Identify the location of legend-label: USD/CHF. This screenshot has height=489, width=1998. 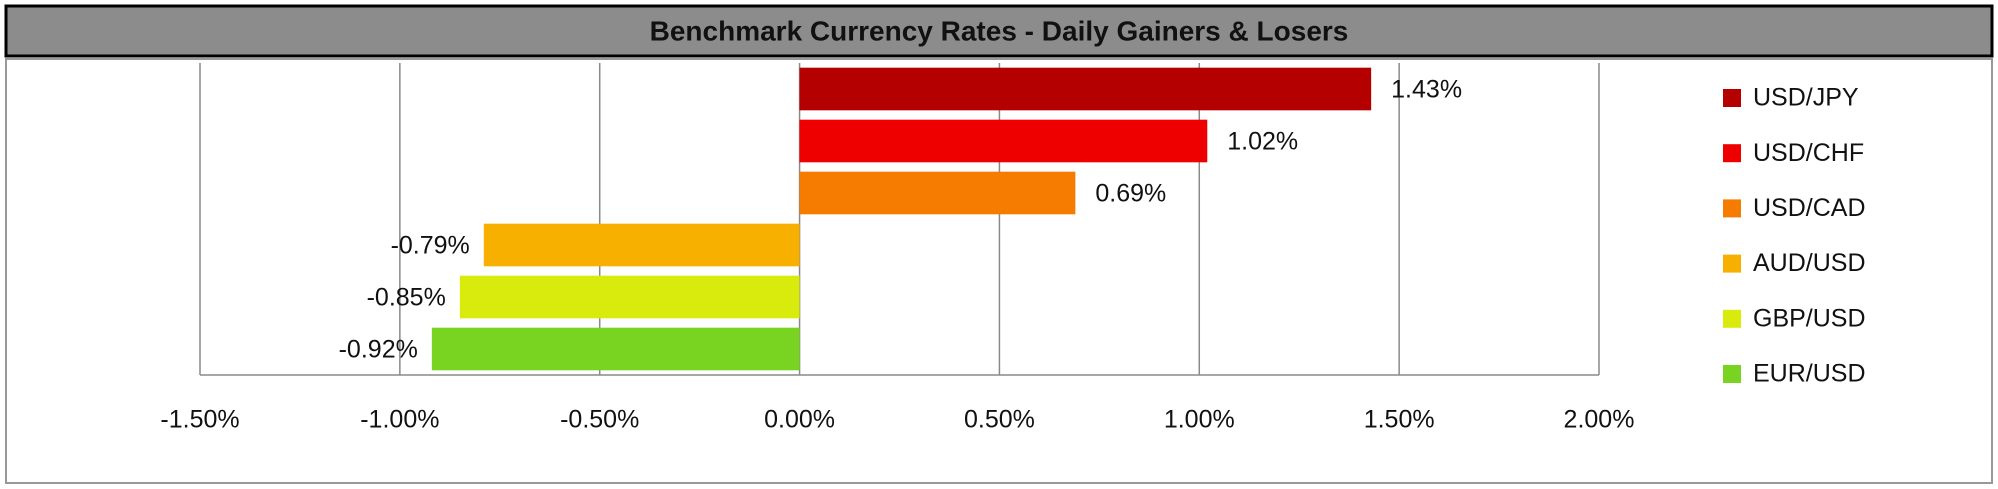
(1808, 153).